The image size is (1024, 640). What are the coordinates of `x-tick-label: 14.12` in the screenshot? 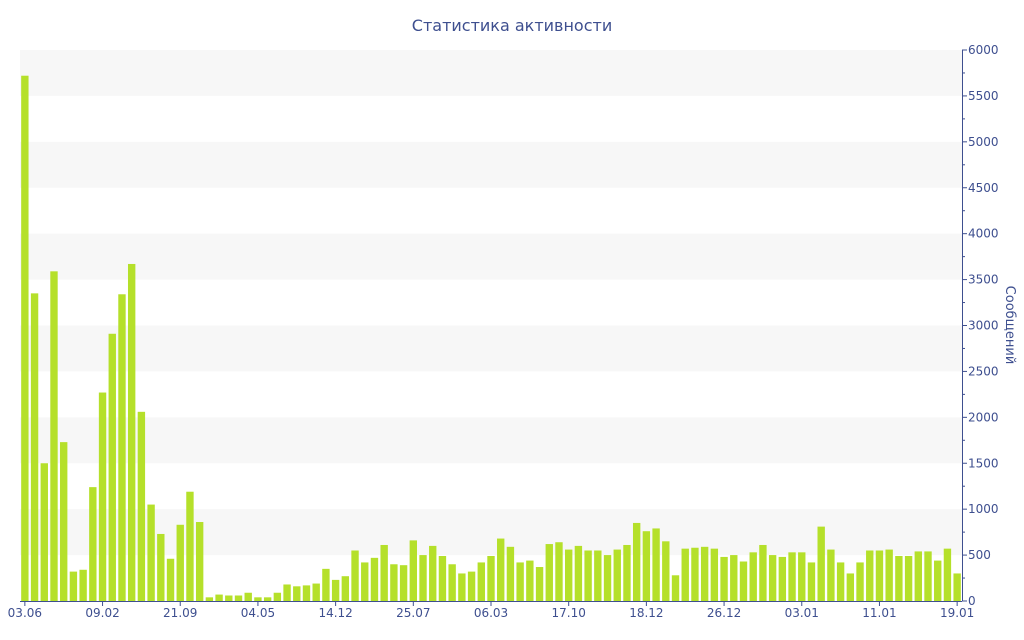 It's located at (335, 613).